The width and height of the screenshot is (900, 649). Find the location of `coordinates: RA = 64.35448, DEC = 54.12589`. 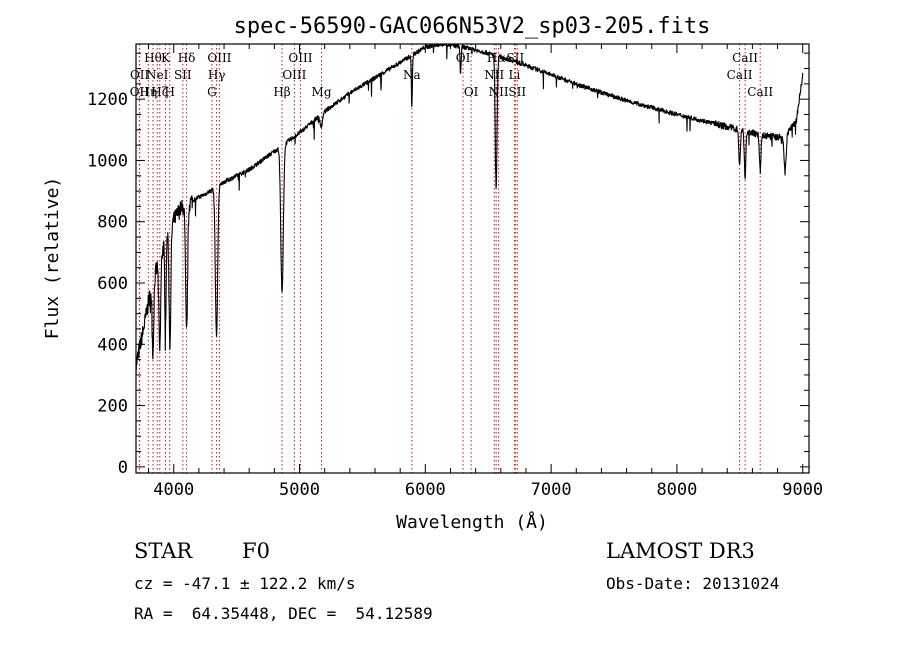

coordinates: RA = 64.35448, DEC = 54.12589 is located at coordinates (283, 613).